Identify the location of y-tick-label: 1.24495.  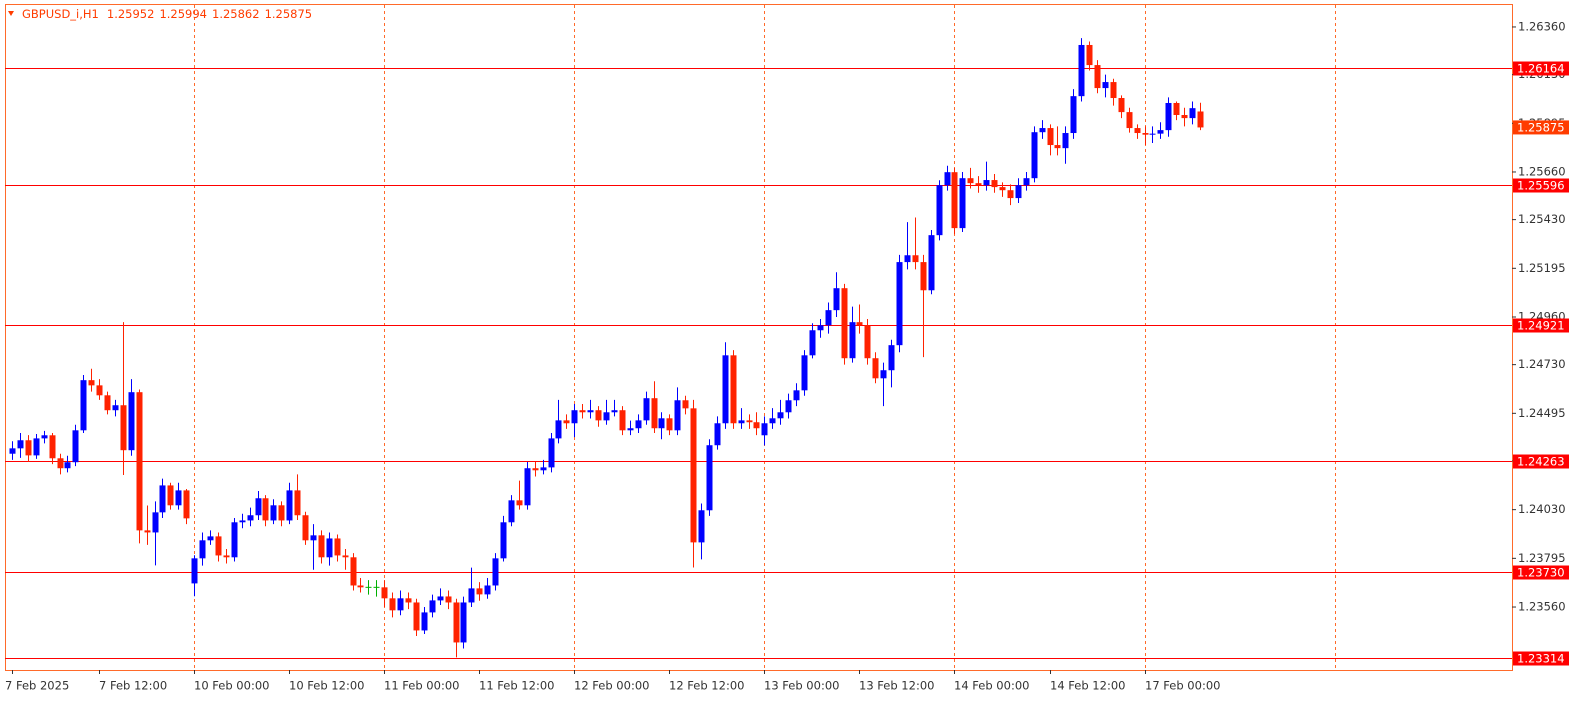
(1542, 413).